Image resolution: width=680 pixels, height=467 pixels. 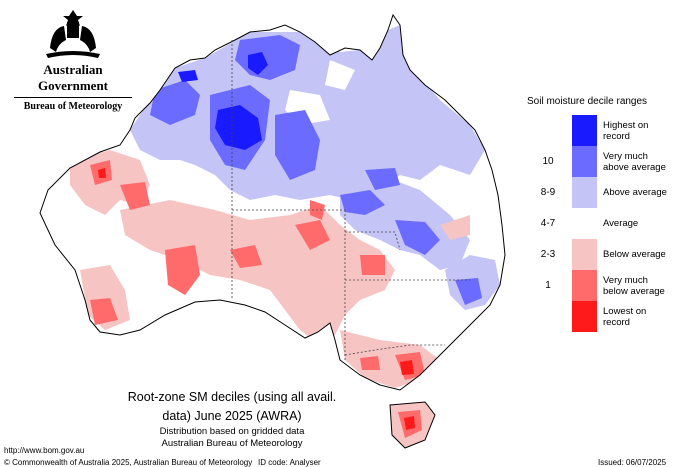 I want to click on legend-label: Highest on record, so click(x=626, y=130).